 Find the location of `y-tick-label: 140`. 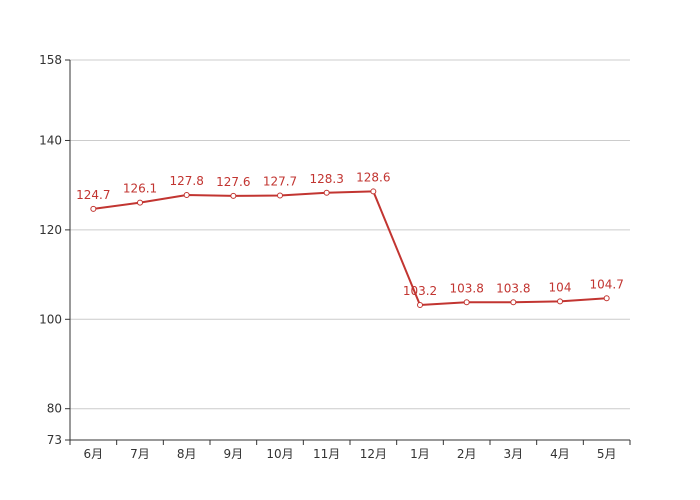

y-tick-label: 140 is located at coordinates (50, 140).